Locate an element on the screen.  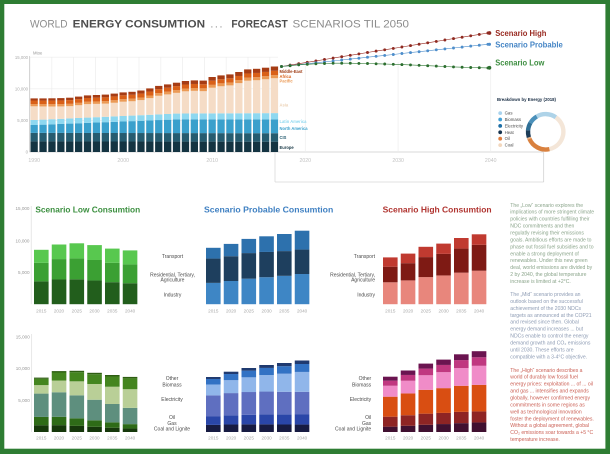
svg-text:implications of more stringent: implications of more stringent climate is located at coordinates (552, 213).